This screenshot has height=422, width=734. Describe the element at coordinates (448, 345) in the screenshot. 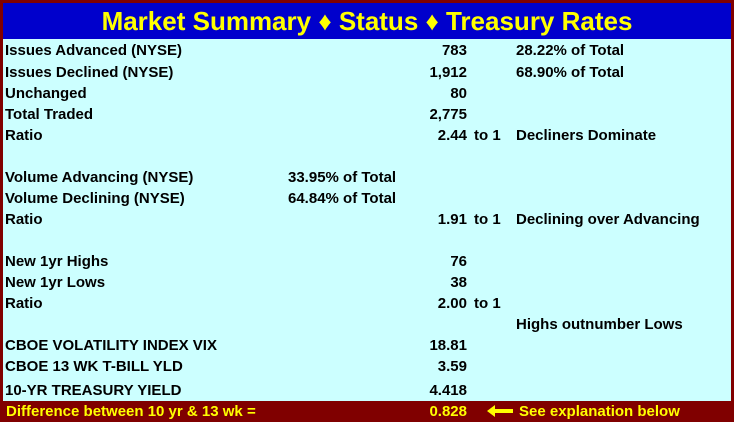

I see `row-value: 18.81` at that location.